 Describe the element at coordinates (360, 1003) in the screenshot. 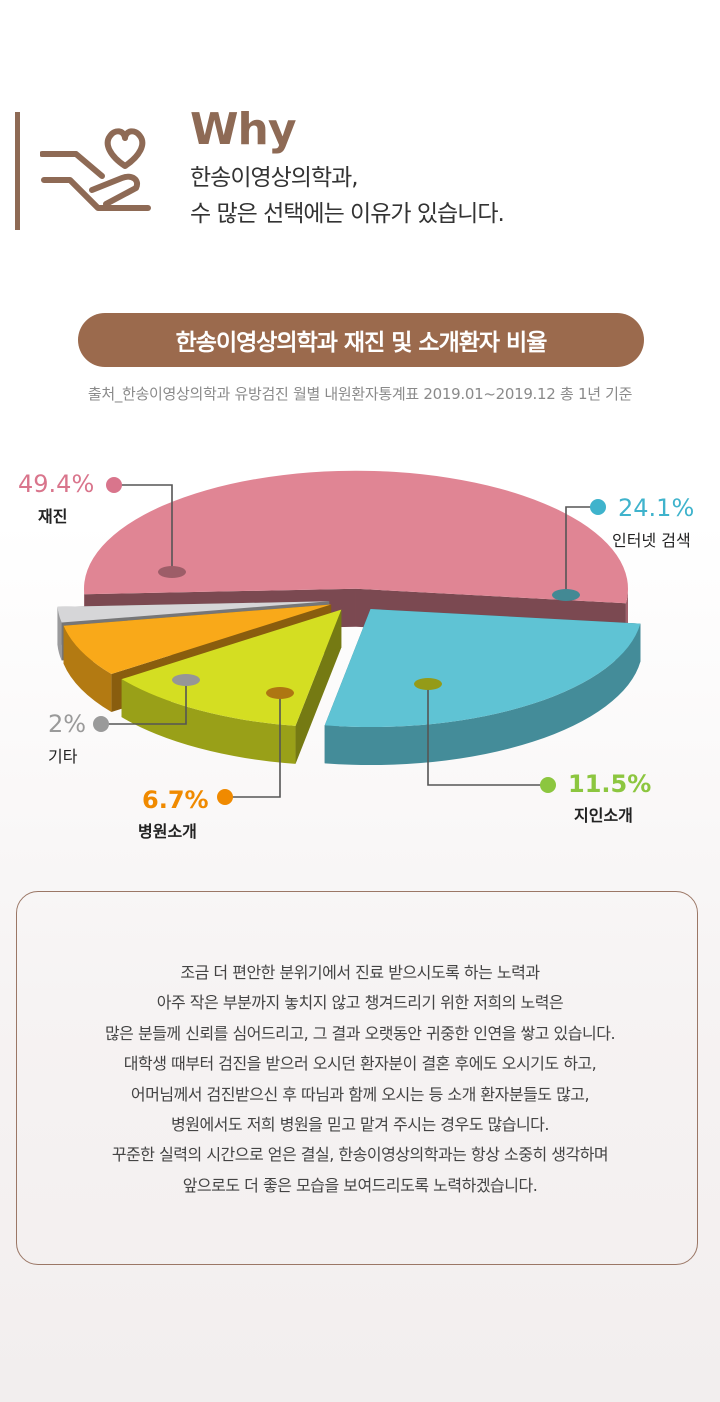

I see `description-line: 아주 작은 부분까지 놓치지 않고 챙겨드리기 위한 저희의 노력은` at that location.